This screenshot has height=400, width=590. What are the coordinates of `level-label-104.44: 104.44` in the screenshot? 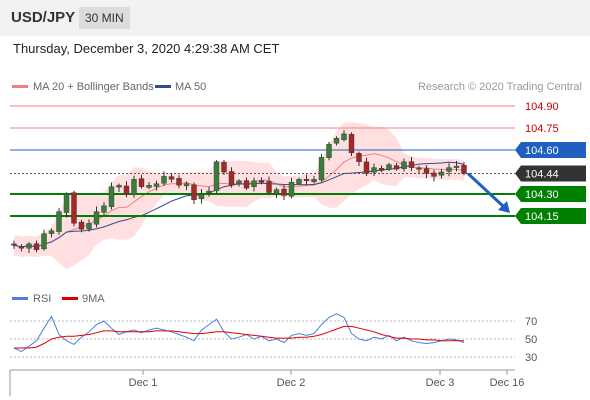 It's located at (542, 174).